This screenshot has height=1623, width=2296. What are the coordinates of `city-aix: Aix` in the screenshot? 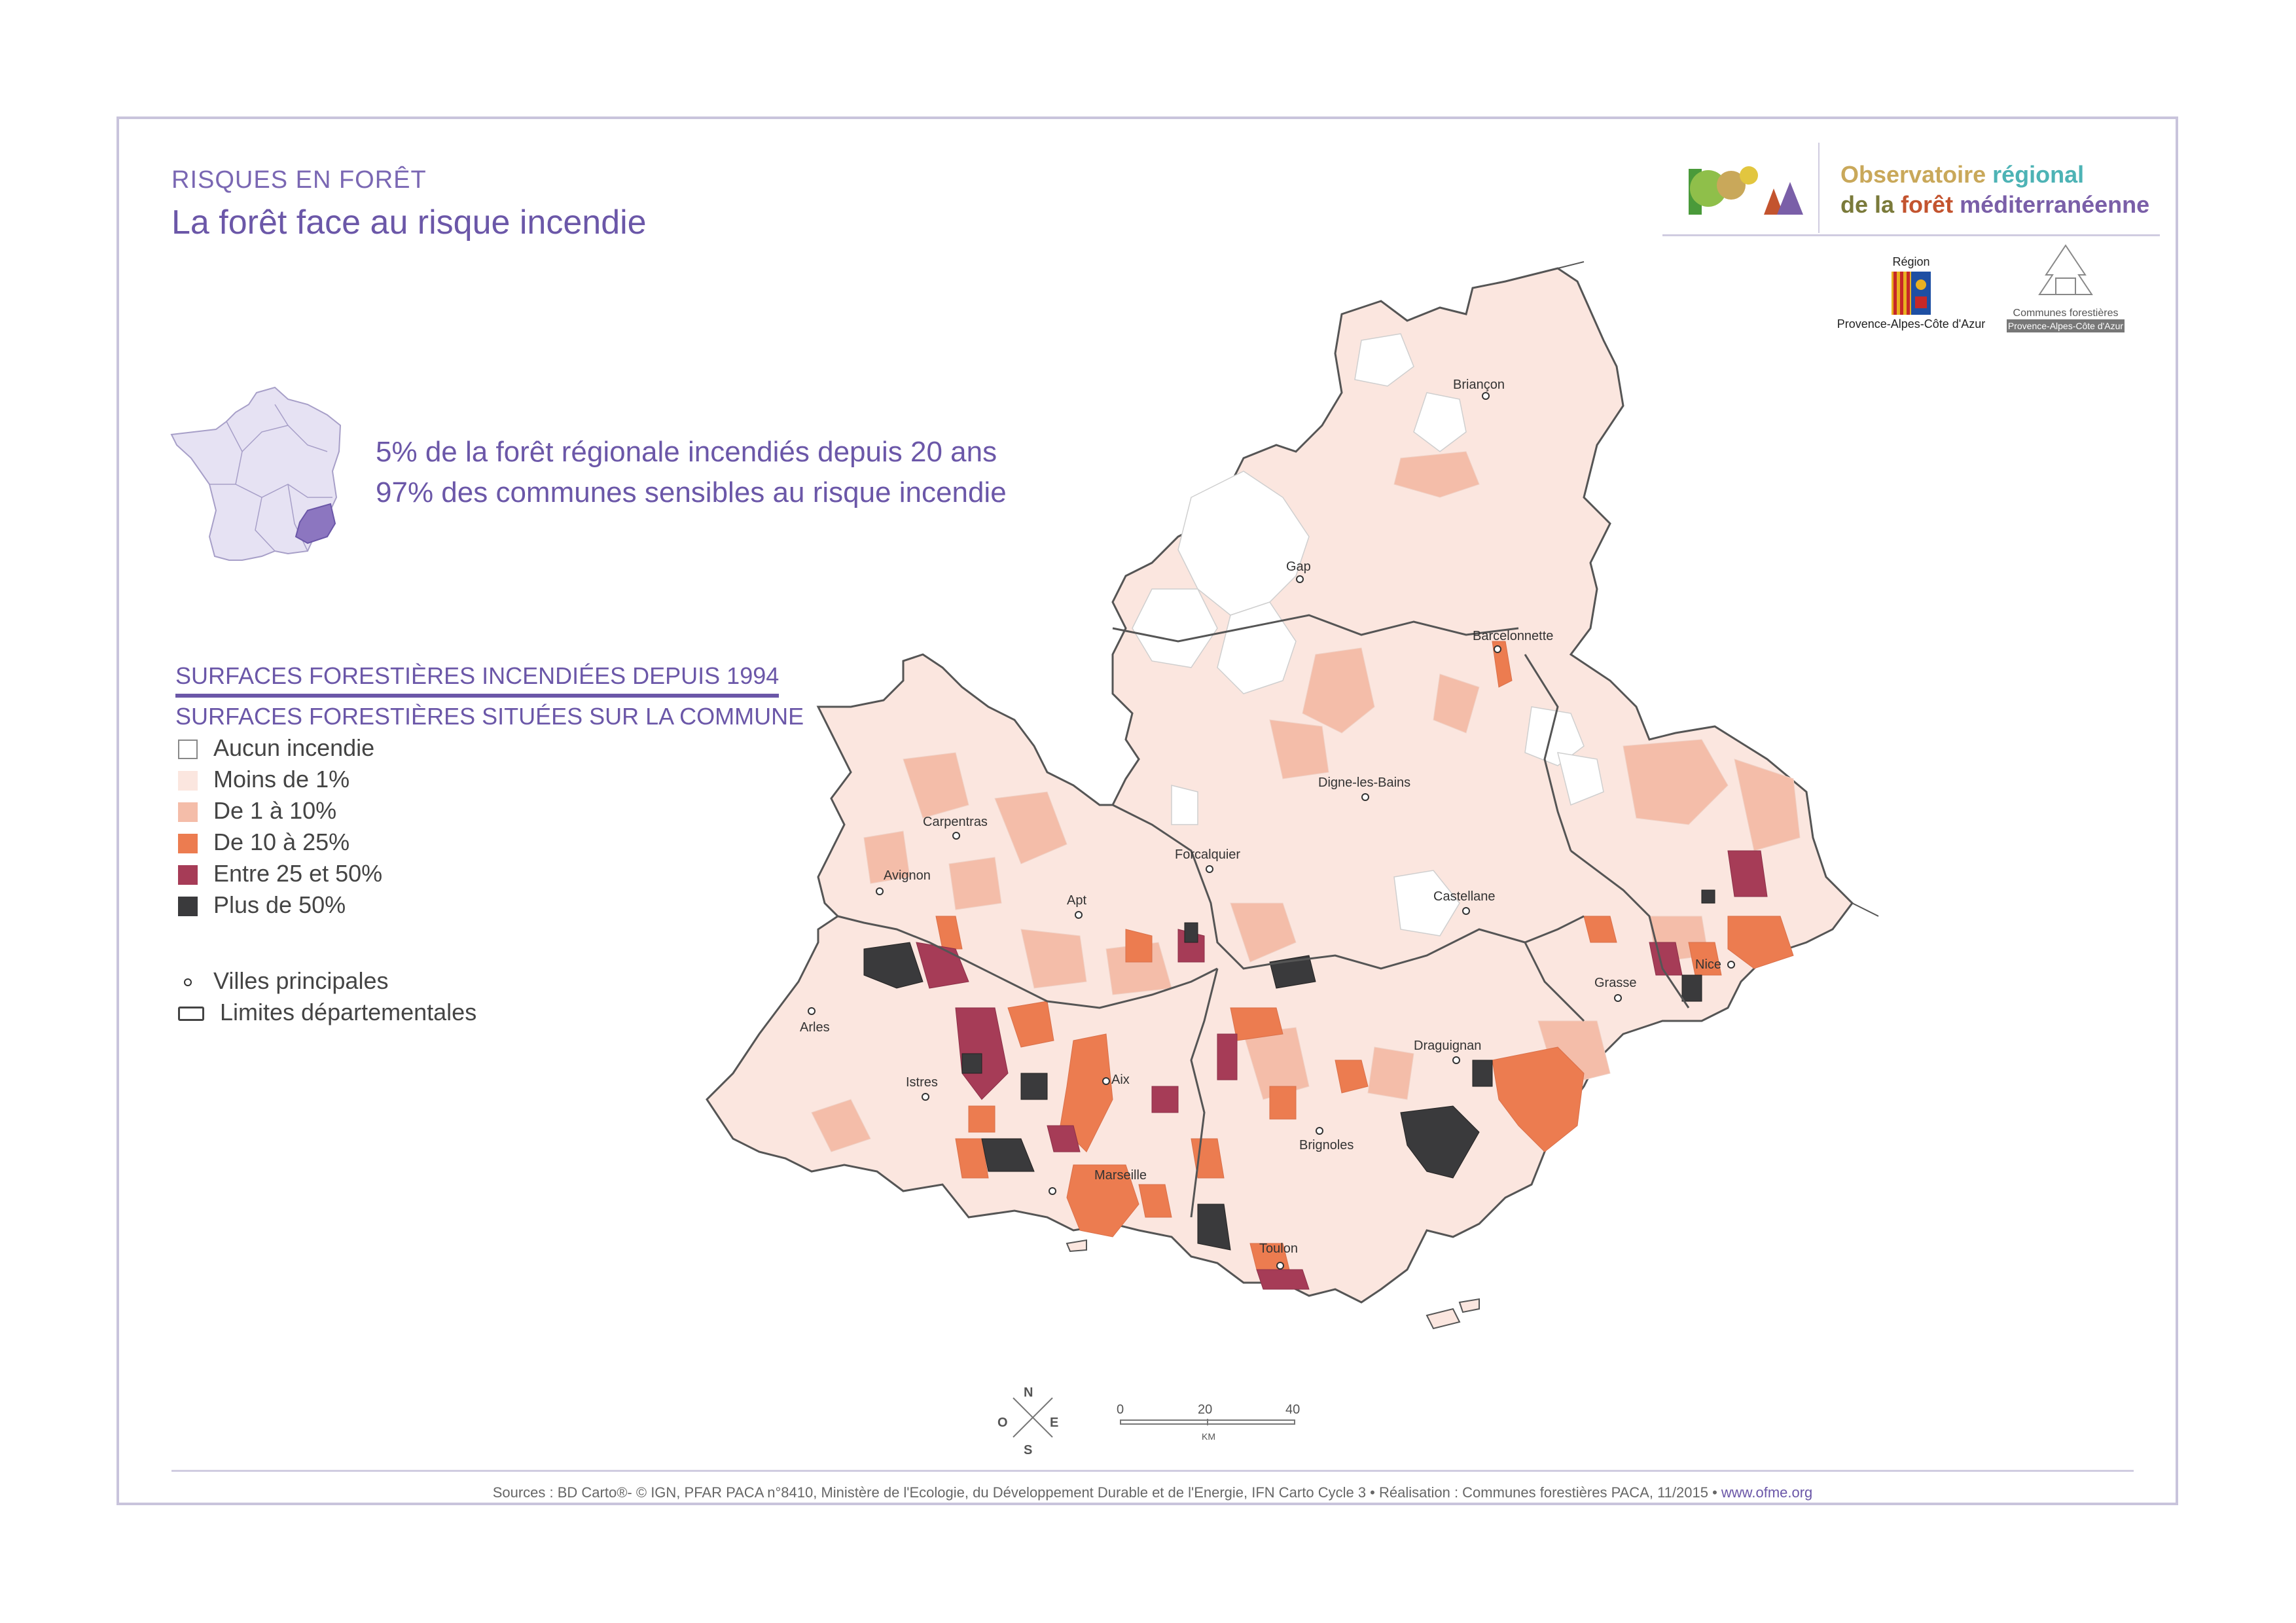 It's located at (1116, 1080).